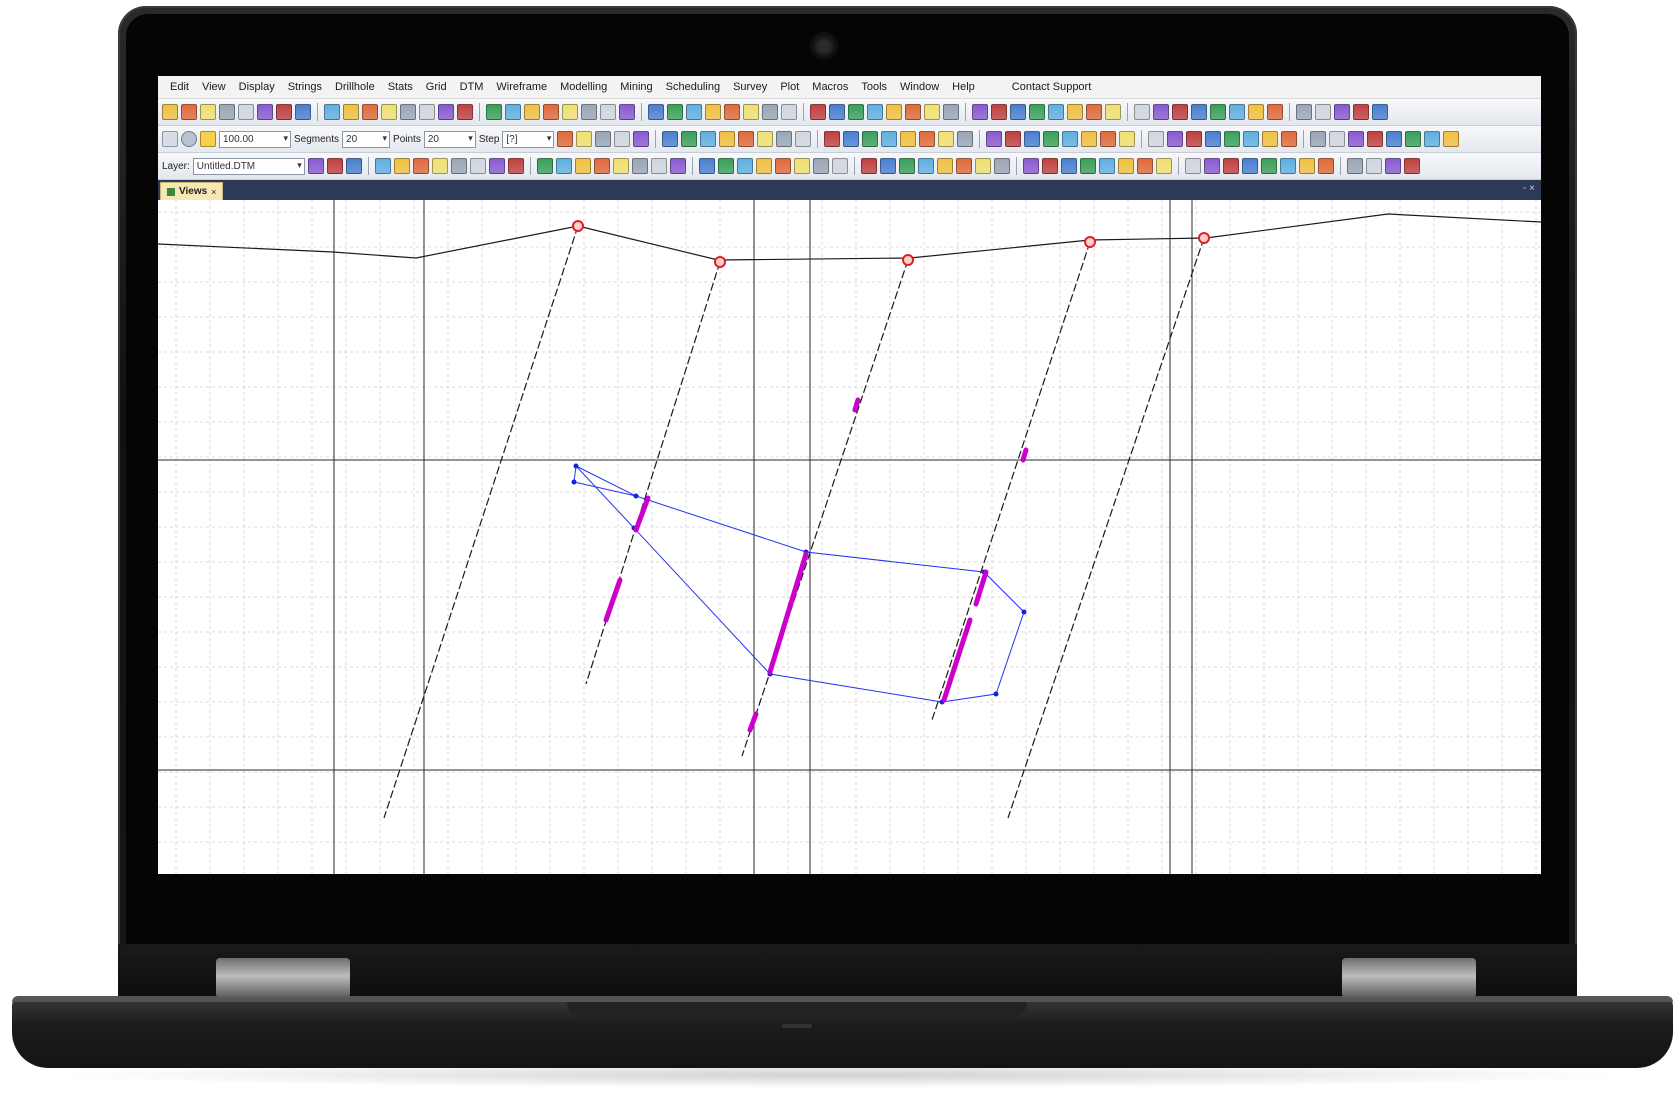 The image size is (1673, 1099). Describe the element at coordinates (636, 87) in the screenshot. I see `menu-mining: Mining` at that location.